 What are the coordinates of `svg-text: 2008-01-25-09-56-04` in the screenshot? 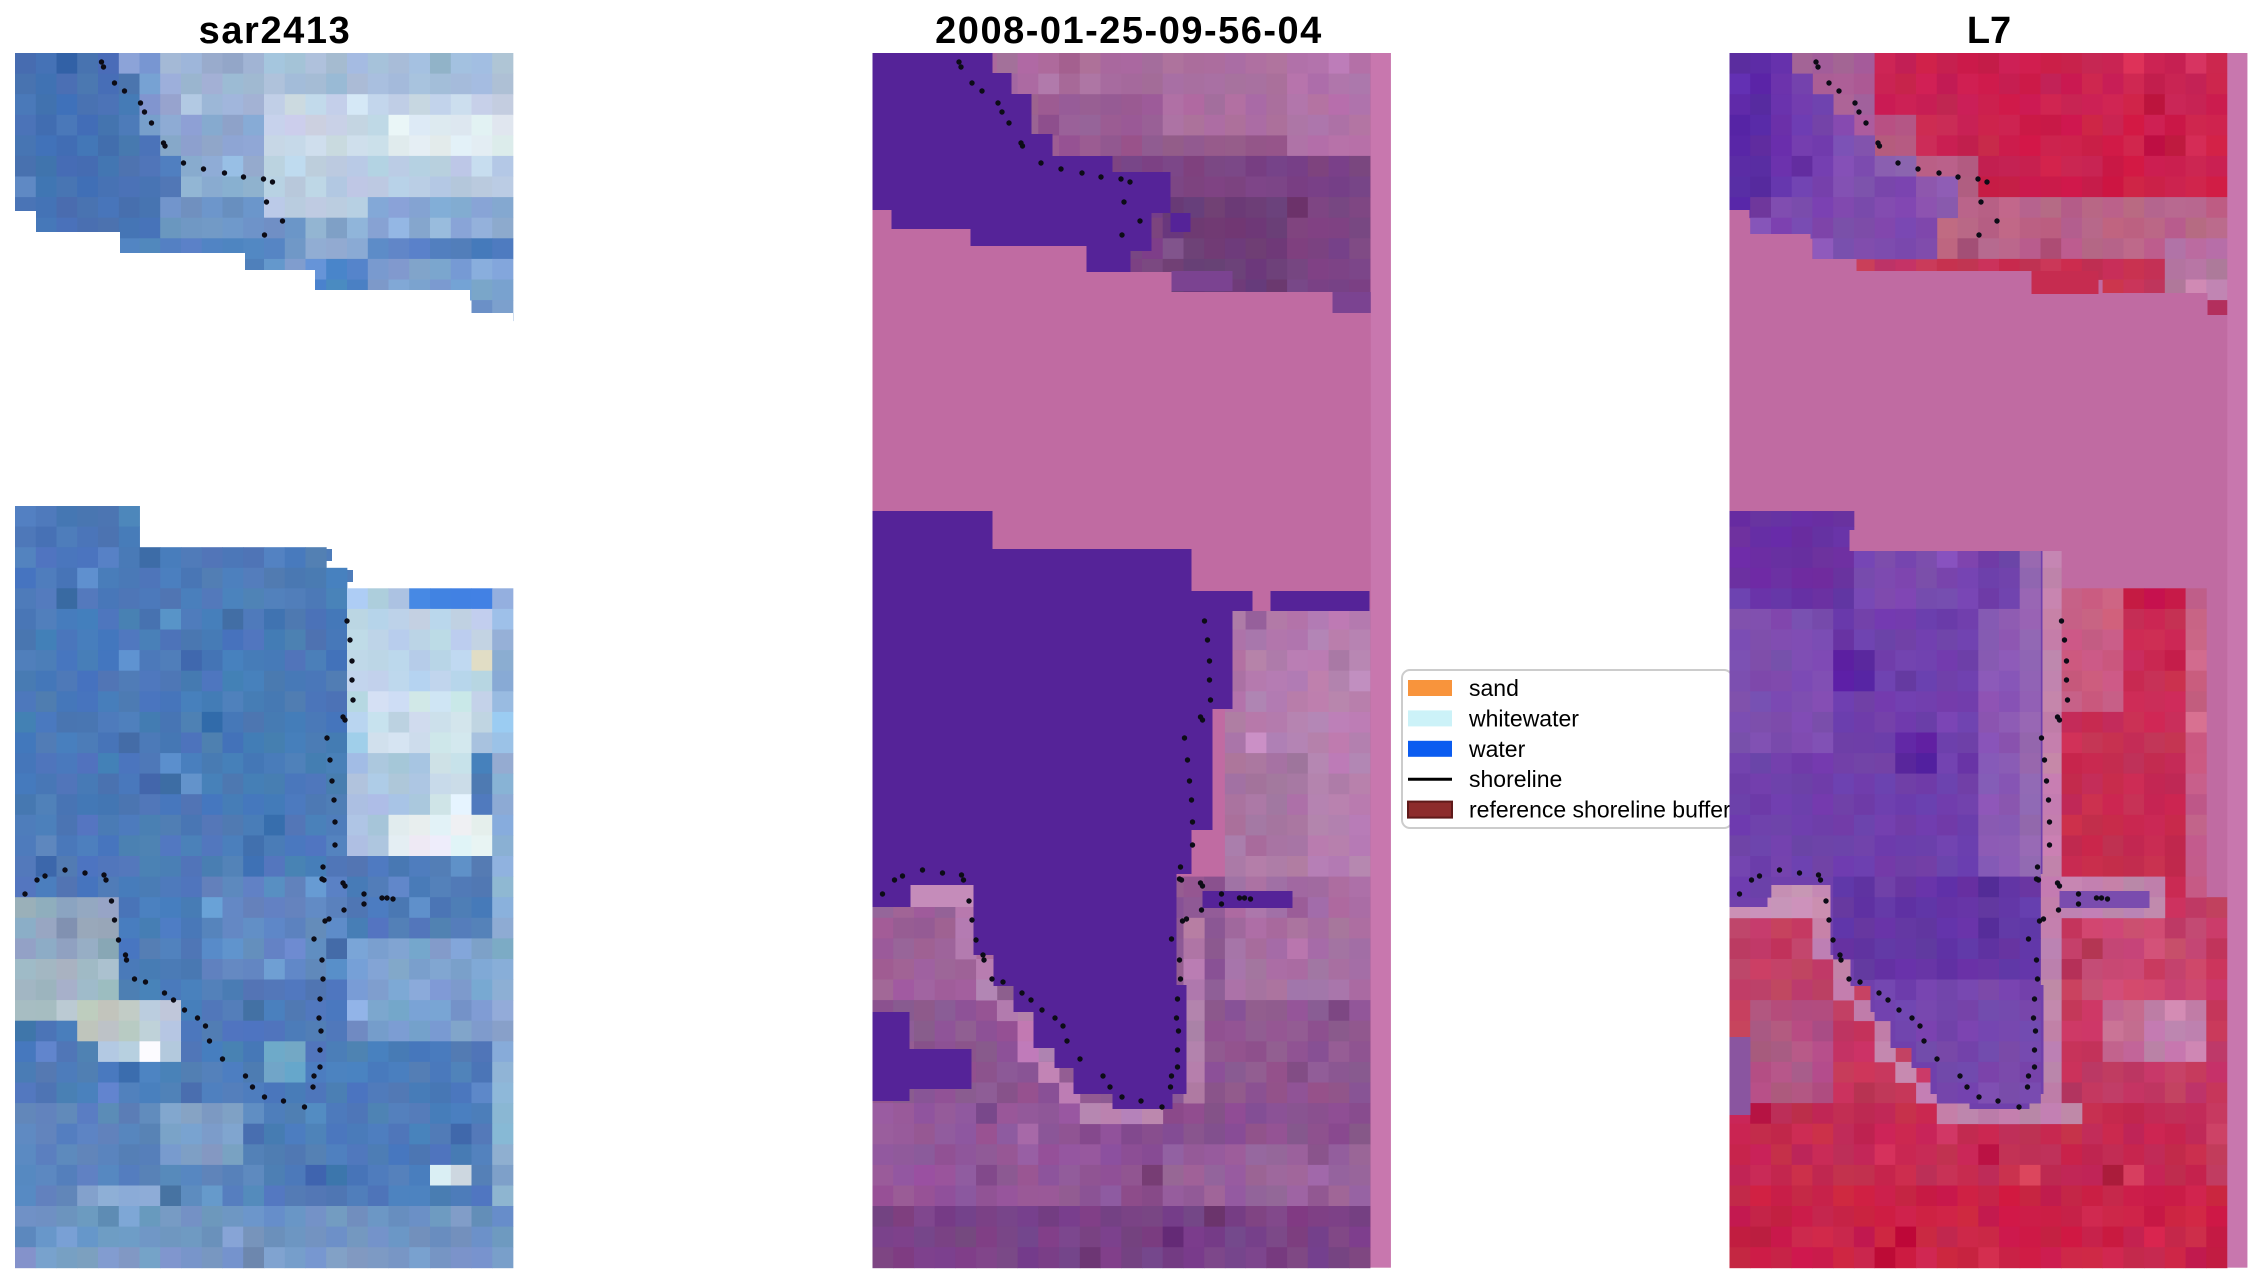 It's located at (1129, 31).